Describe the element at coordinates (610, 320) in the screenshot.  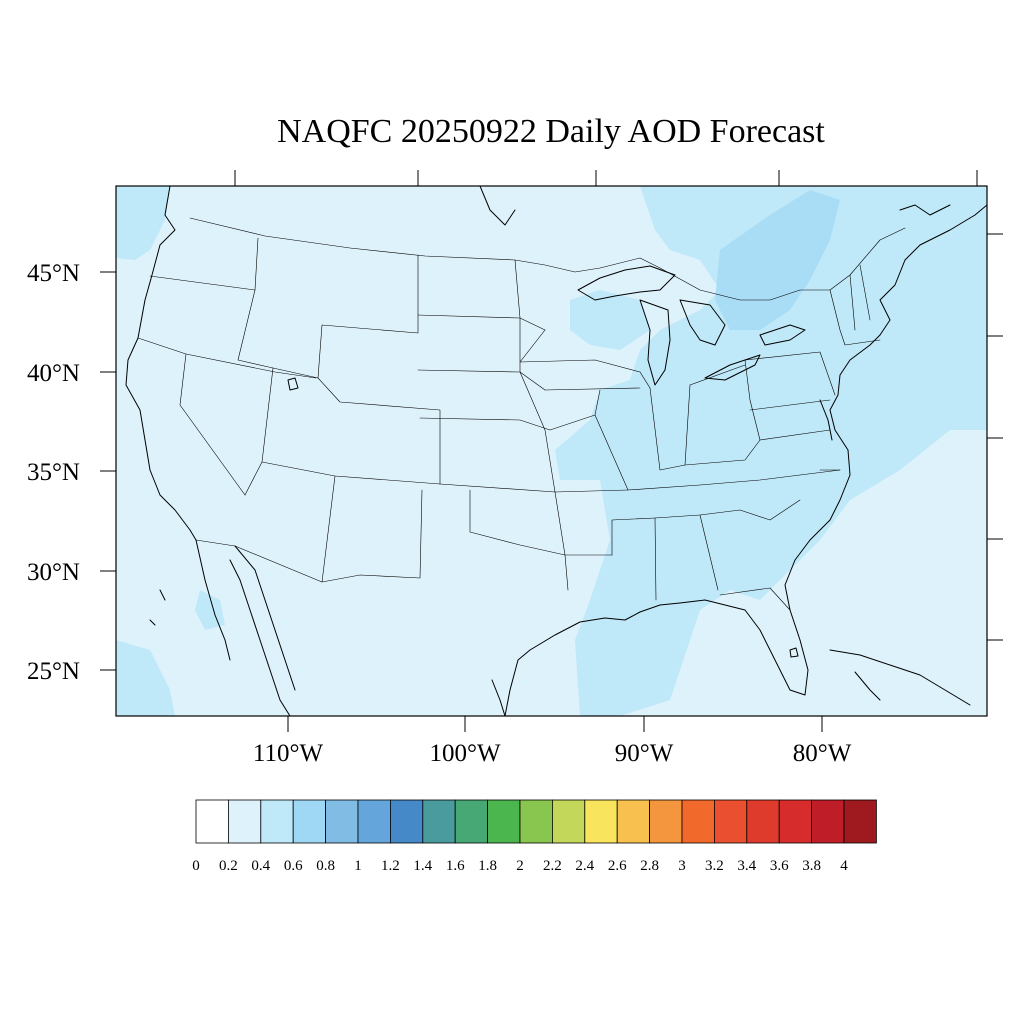
I see `aod-great-lakes-haze` at that location.